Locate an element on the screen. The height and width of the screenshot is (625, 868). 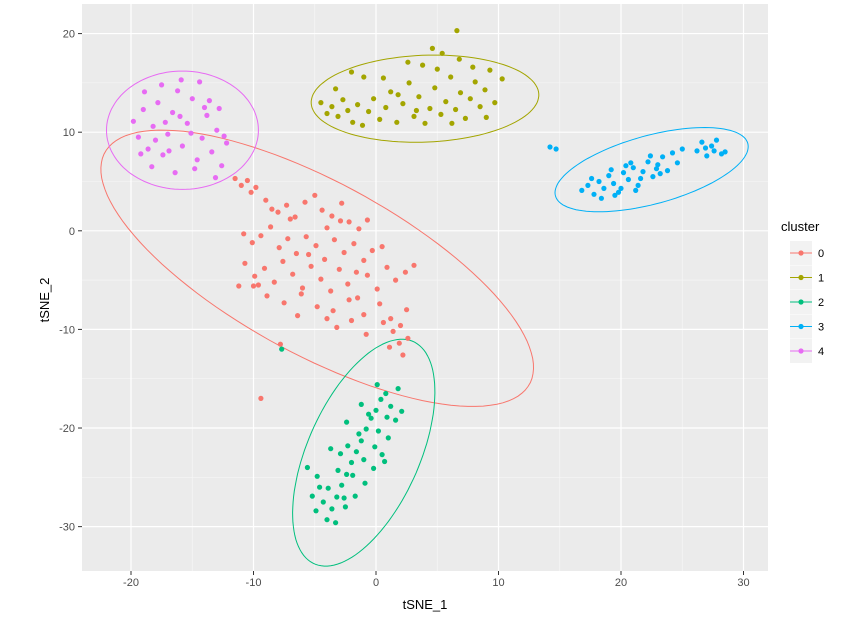
x-tick-label: 20 is located at coordinates (621, 583).